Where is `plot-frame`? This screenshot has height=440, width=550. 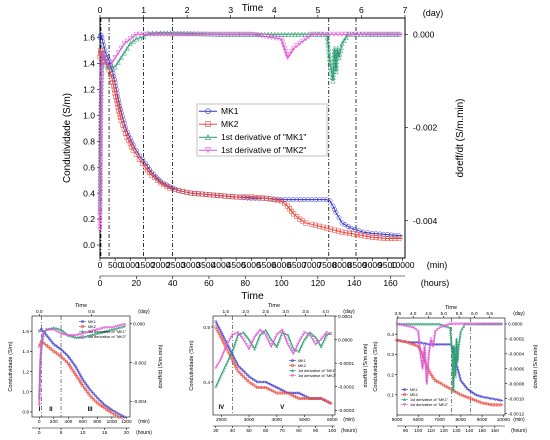 plot-frame is located at coordinates (274, 365).